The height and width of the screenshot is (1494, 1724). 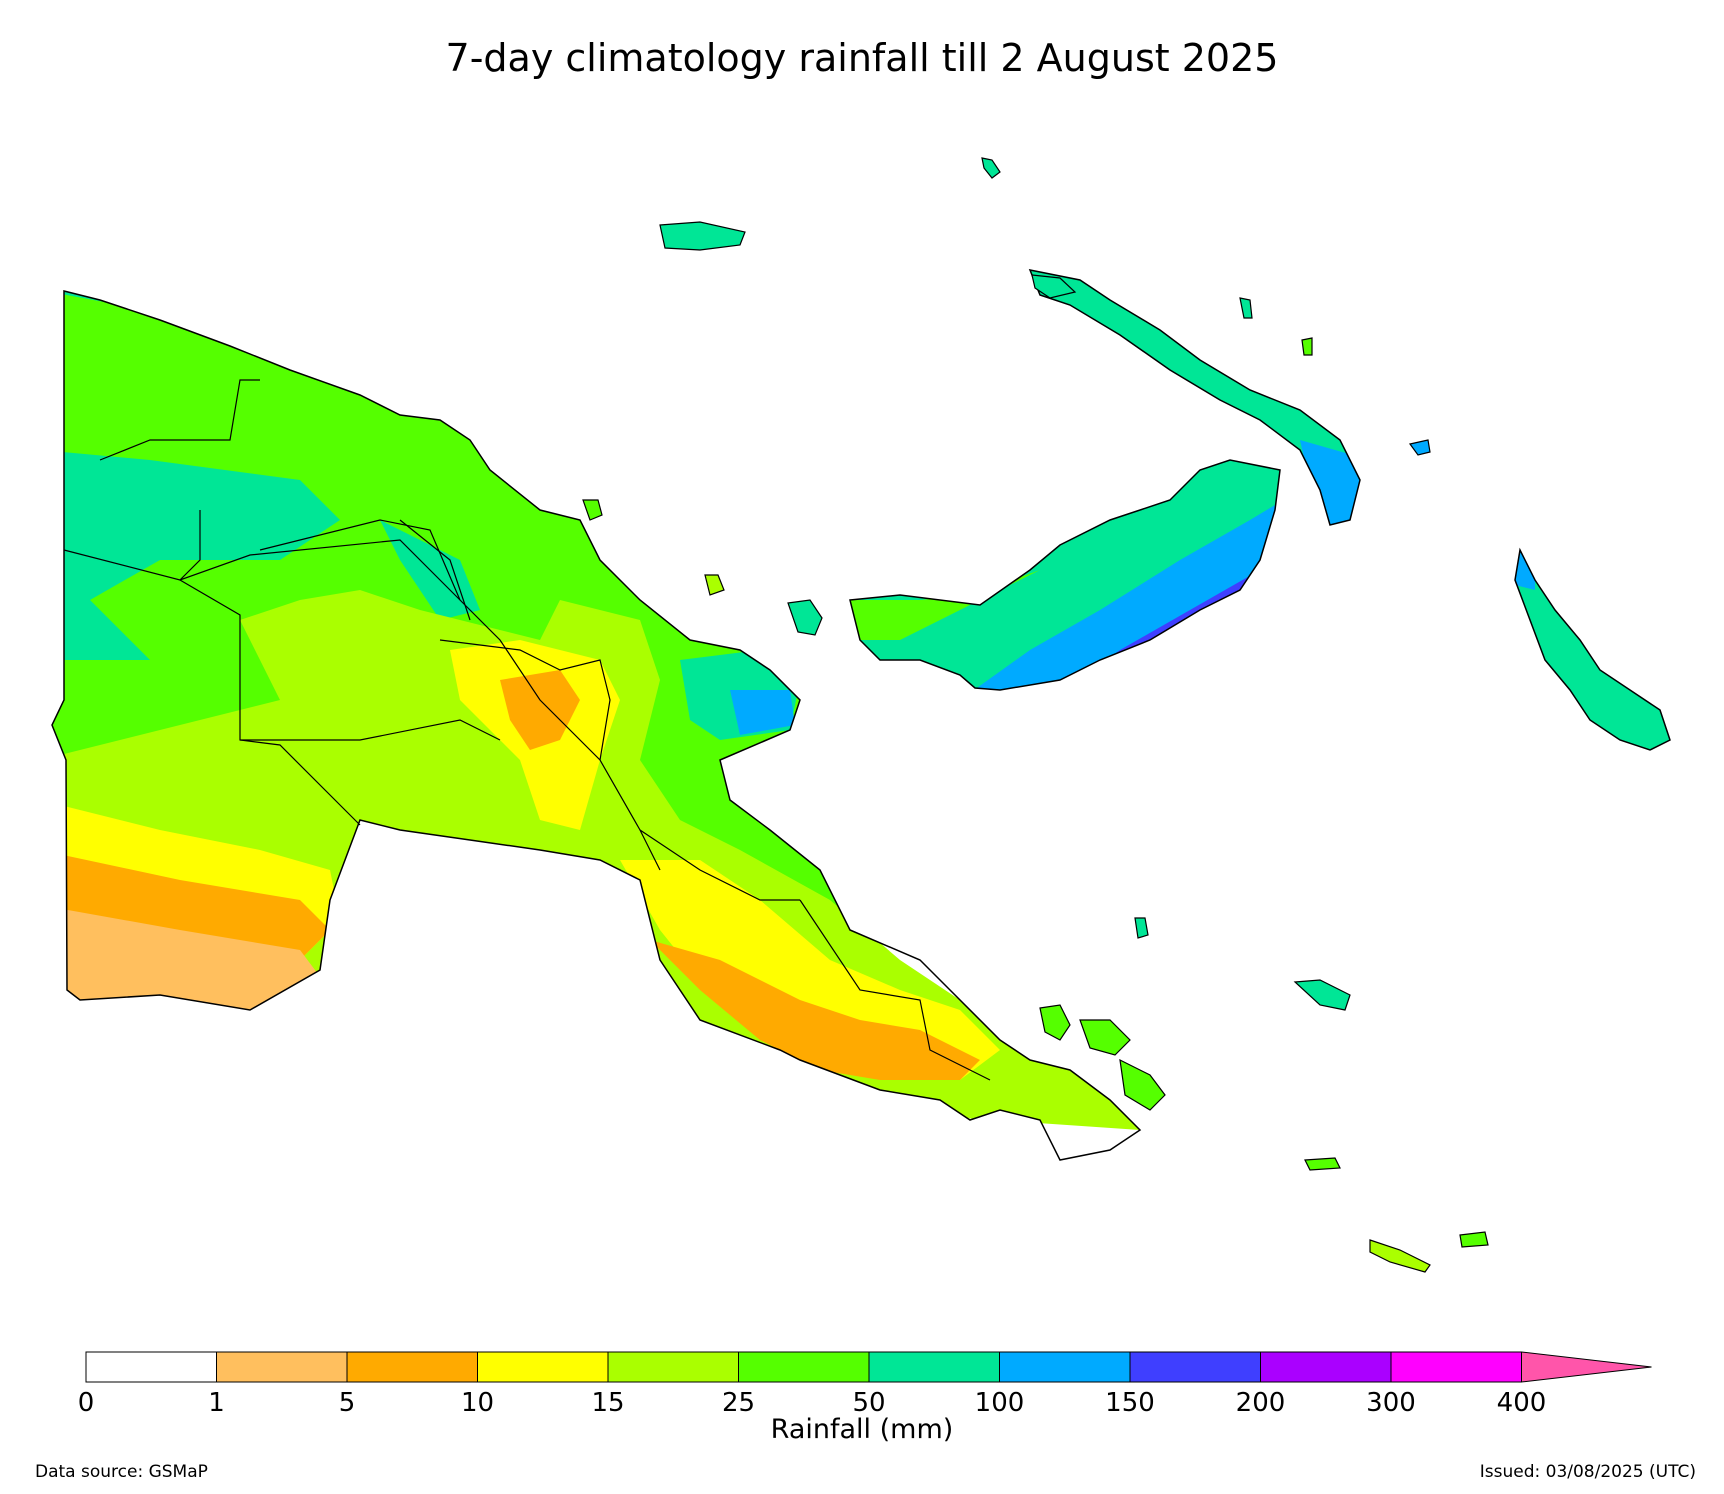 What do you see at coordinates (477, 1403) in the screenshot?
I see `colorbar-tick-label: 10` at bounding box center [477, 1403].